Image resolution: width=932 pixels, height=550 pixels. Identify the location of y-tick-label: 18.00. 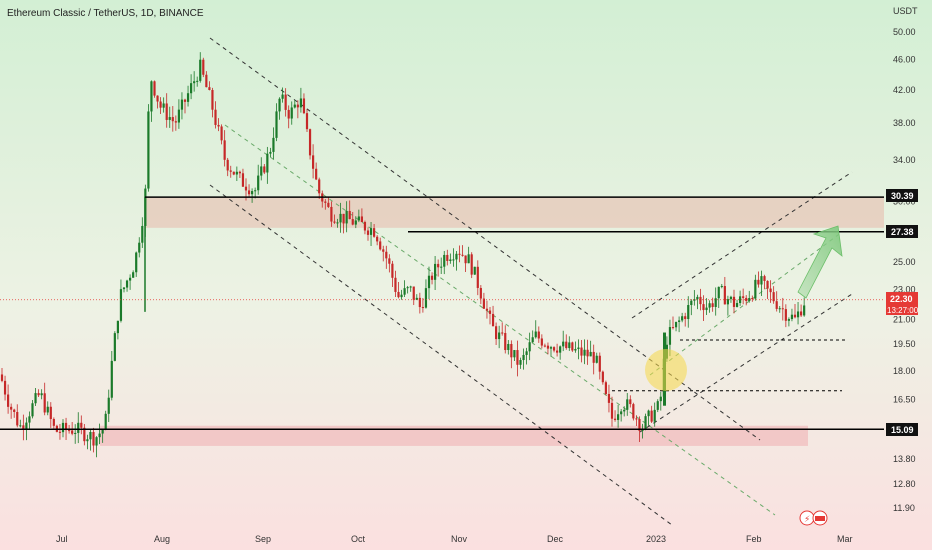
(904, 371).